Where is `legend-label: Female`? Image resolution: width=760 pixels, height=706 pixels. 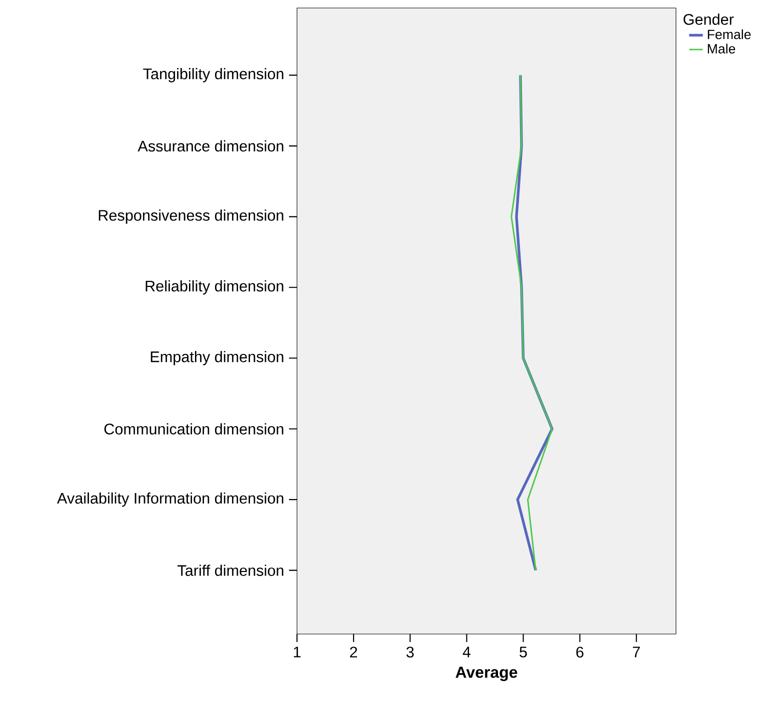 legend-label: Female is located at coordinates (729, 34).